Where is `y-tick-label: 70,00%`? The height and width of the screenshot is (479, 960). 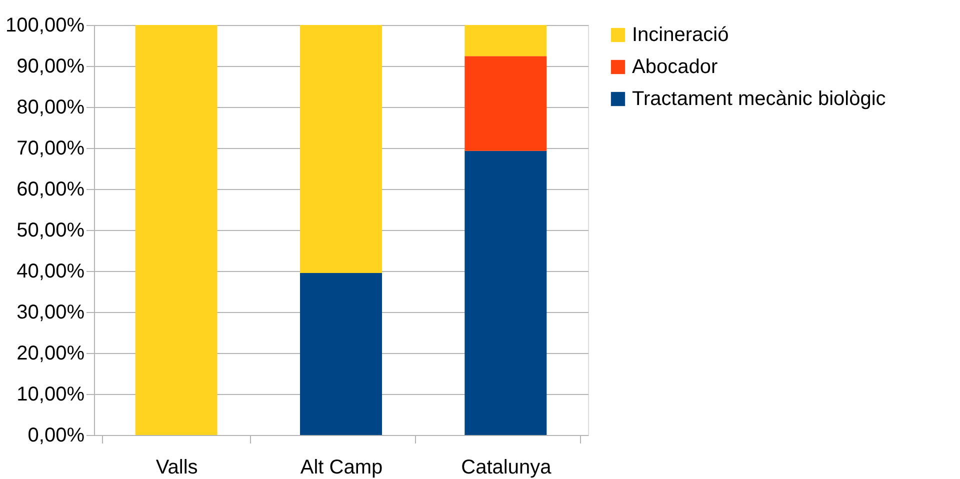 y-tick-label: 70,00% is located at coordinates (50, 149).